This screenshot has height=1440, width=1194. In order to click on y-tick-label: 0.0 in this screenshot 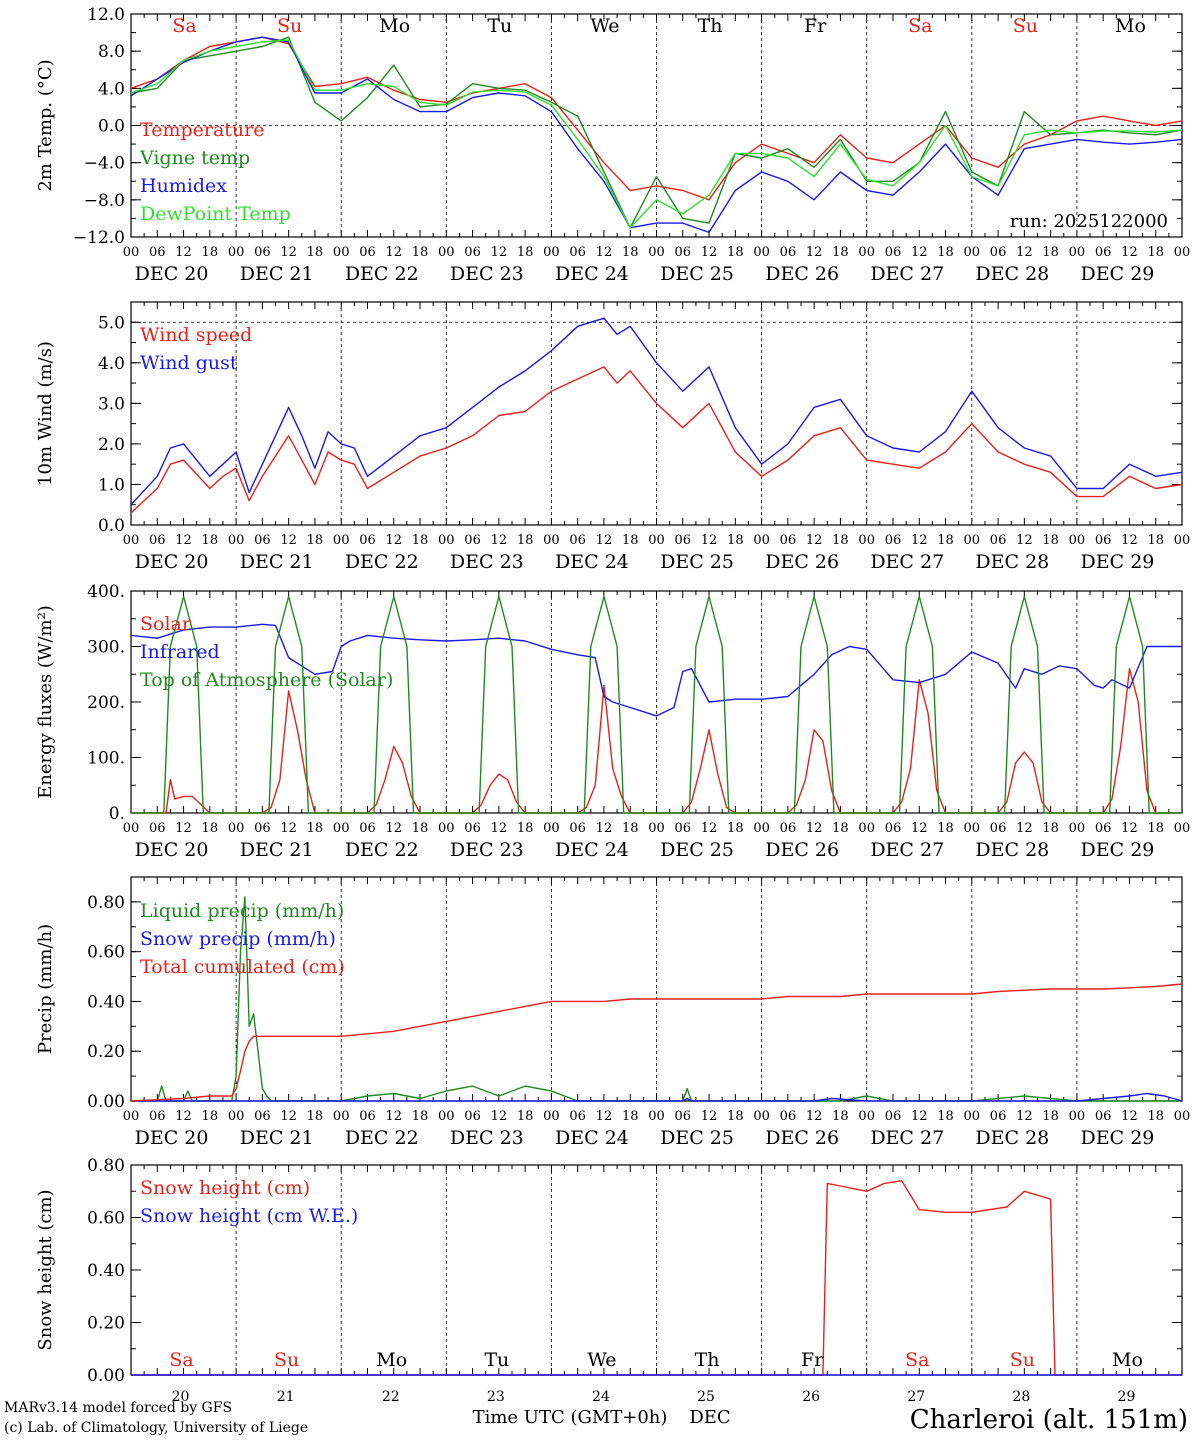, I will do `click(111, 526)`.